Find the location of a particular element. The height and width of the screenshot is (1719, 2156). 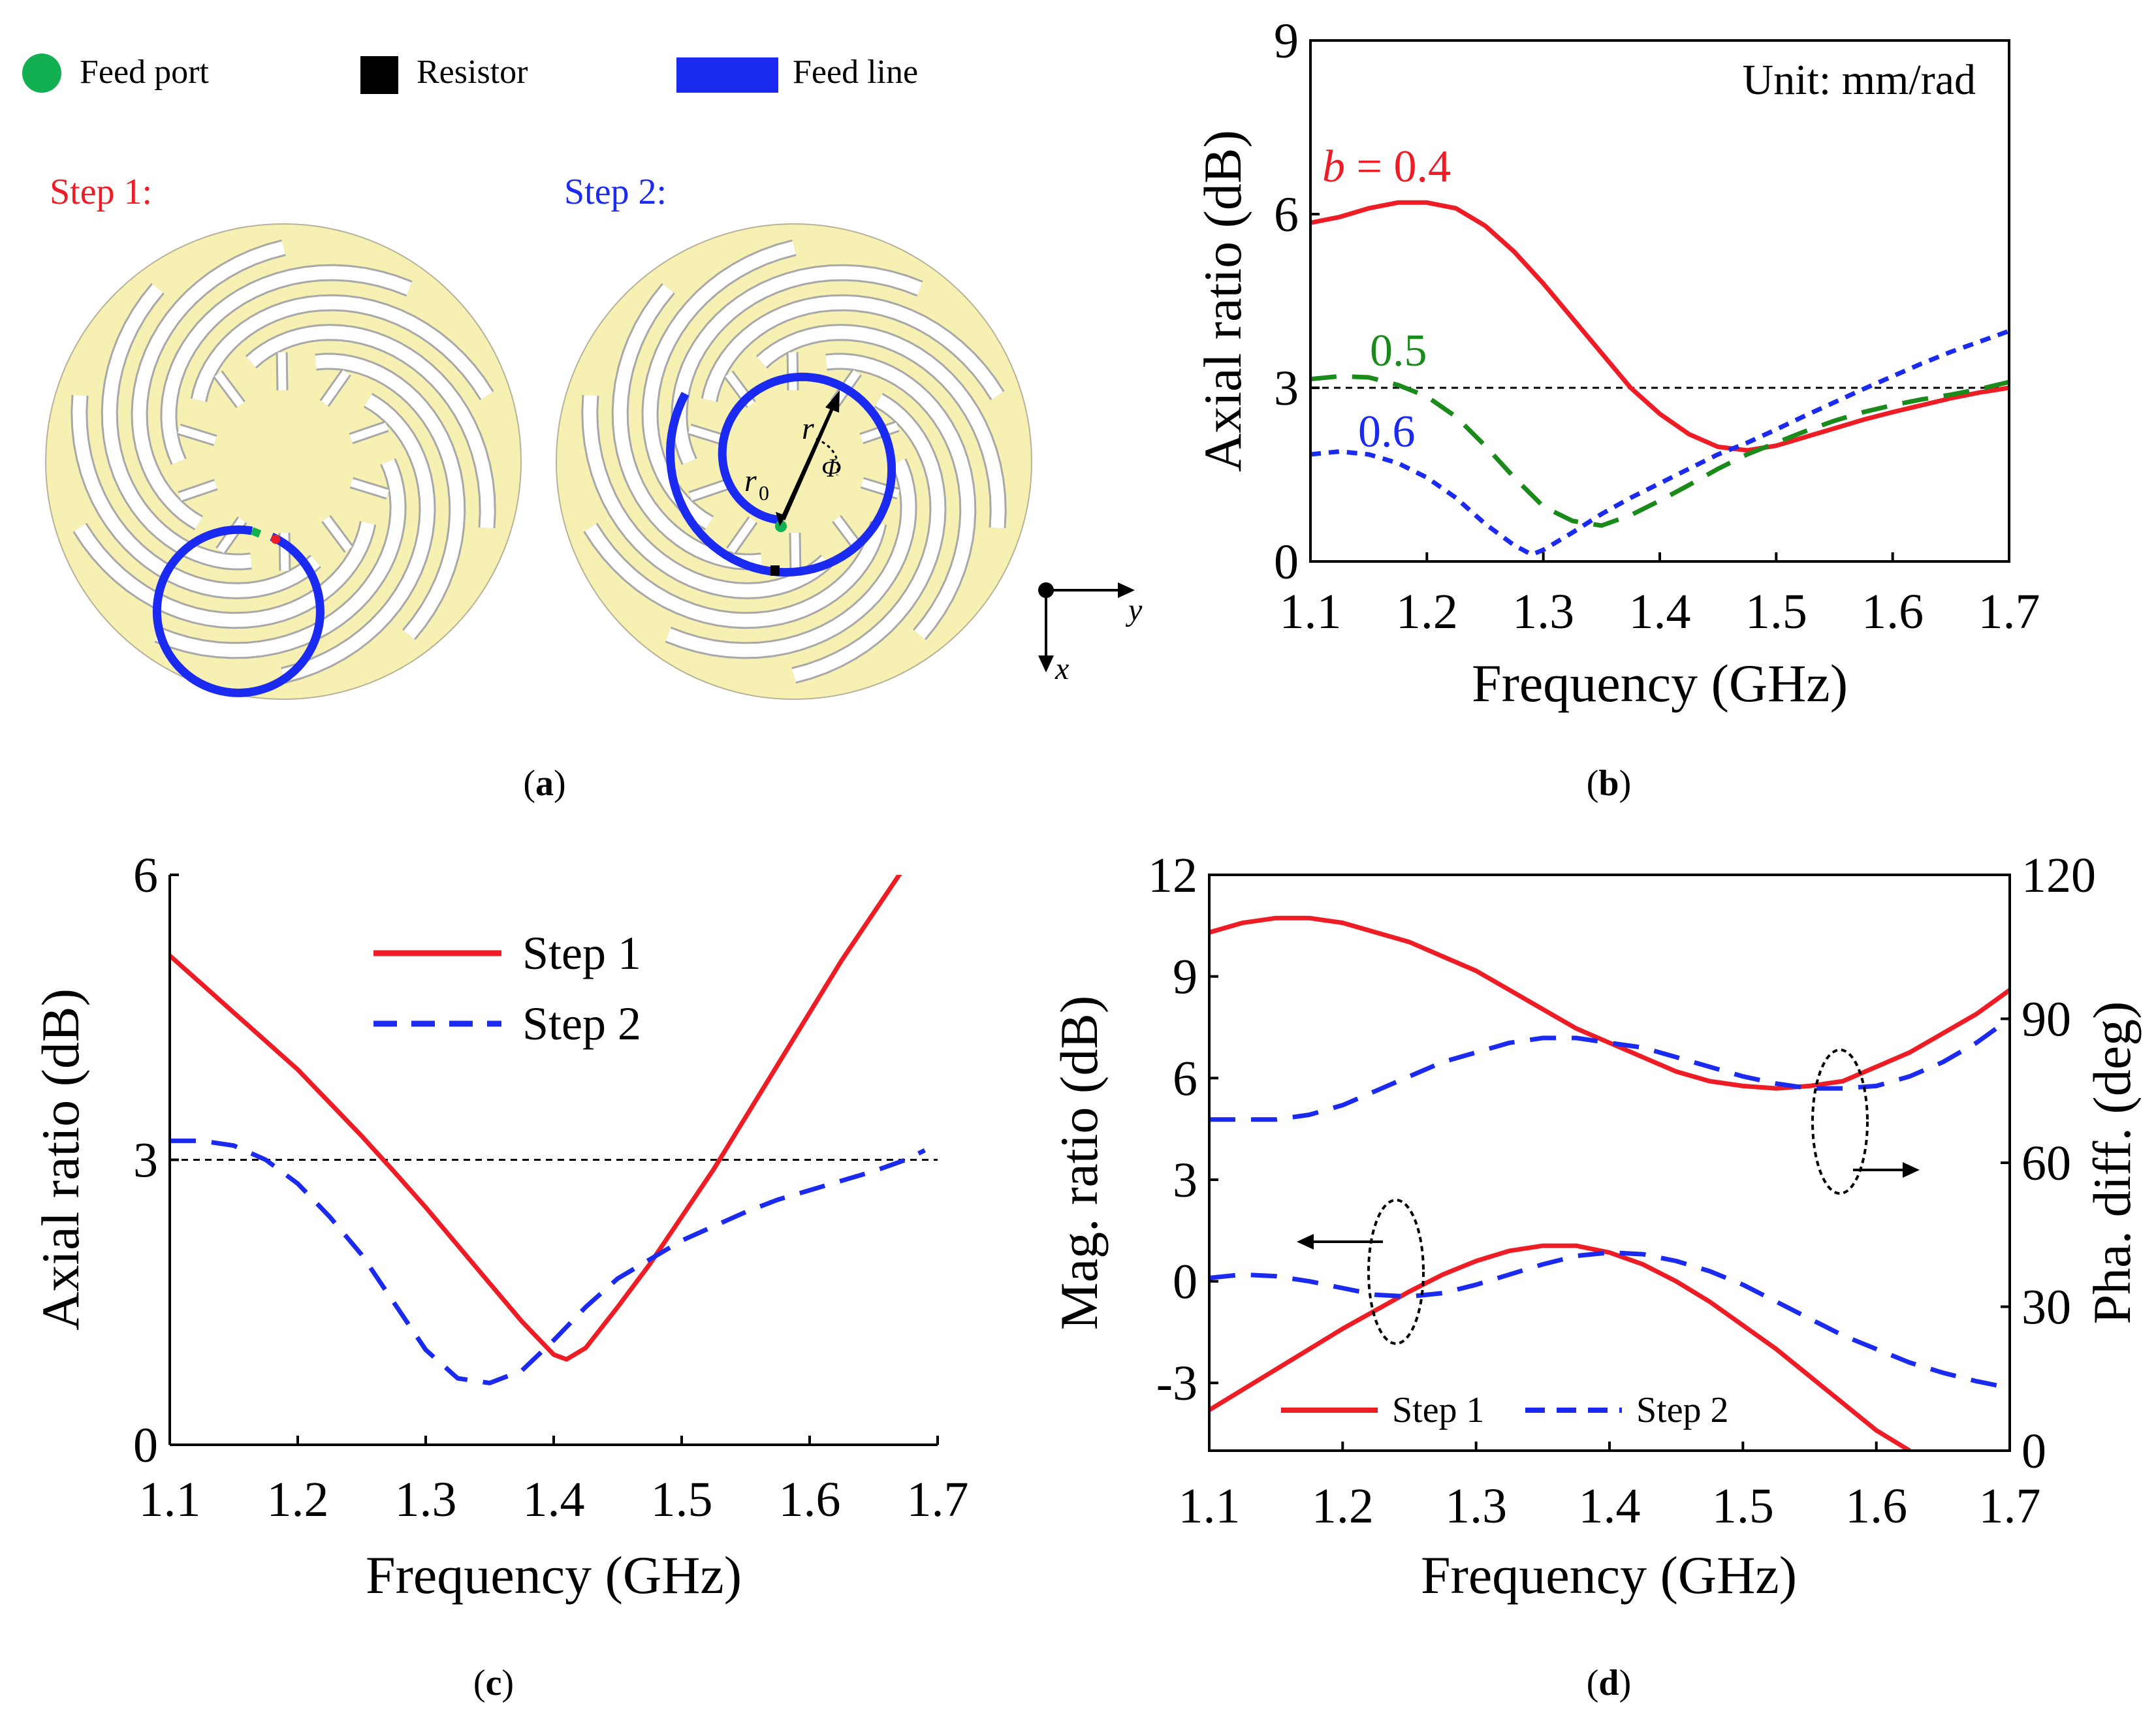

c-x-tick-label: 1.4 is located at coordinates (554, 1499).